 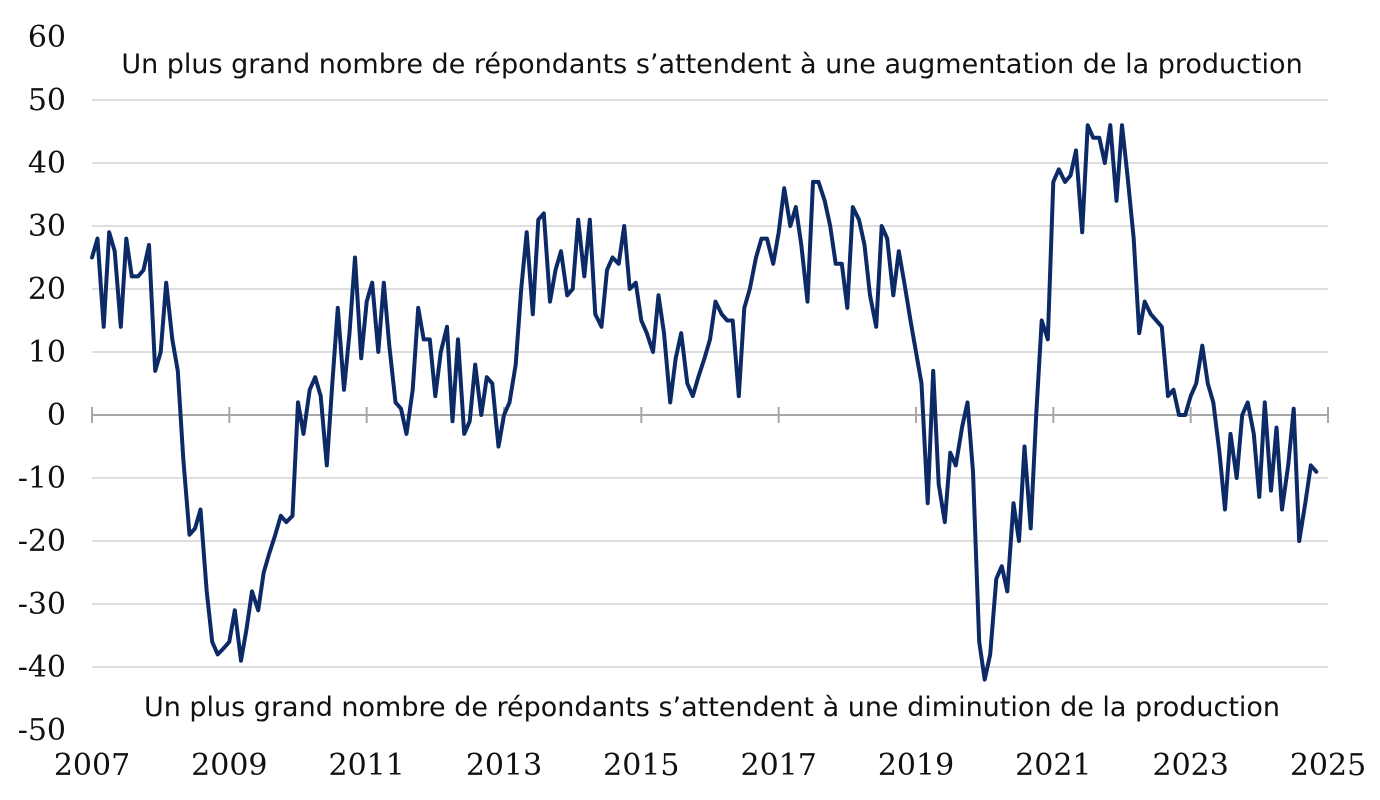 What do you see at coordinates (47, 289) in the screenshot?
I see `y-tick-label: 20` at bounding box center [47, 289].